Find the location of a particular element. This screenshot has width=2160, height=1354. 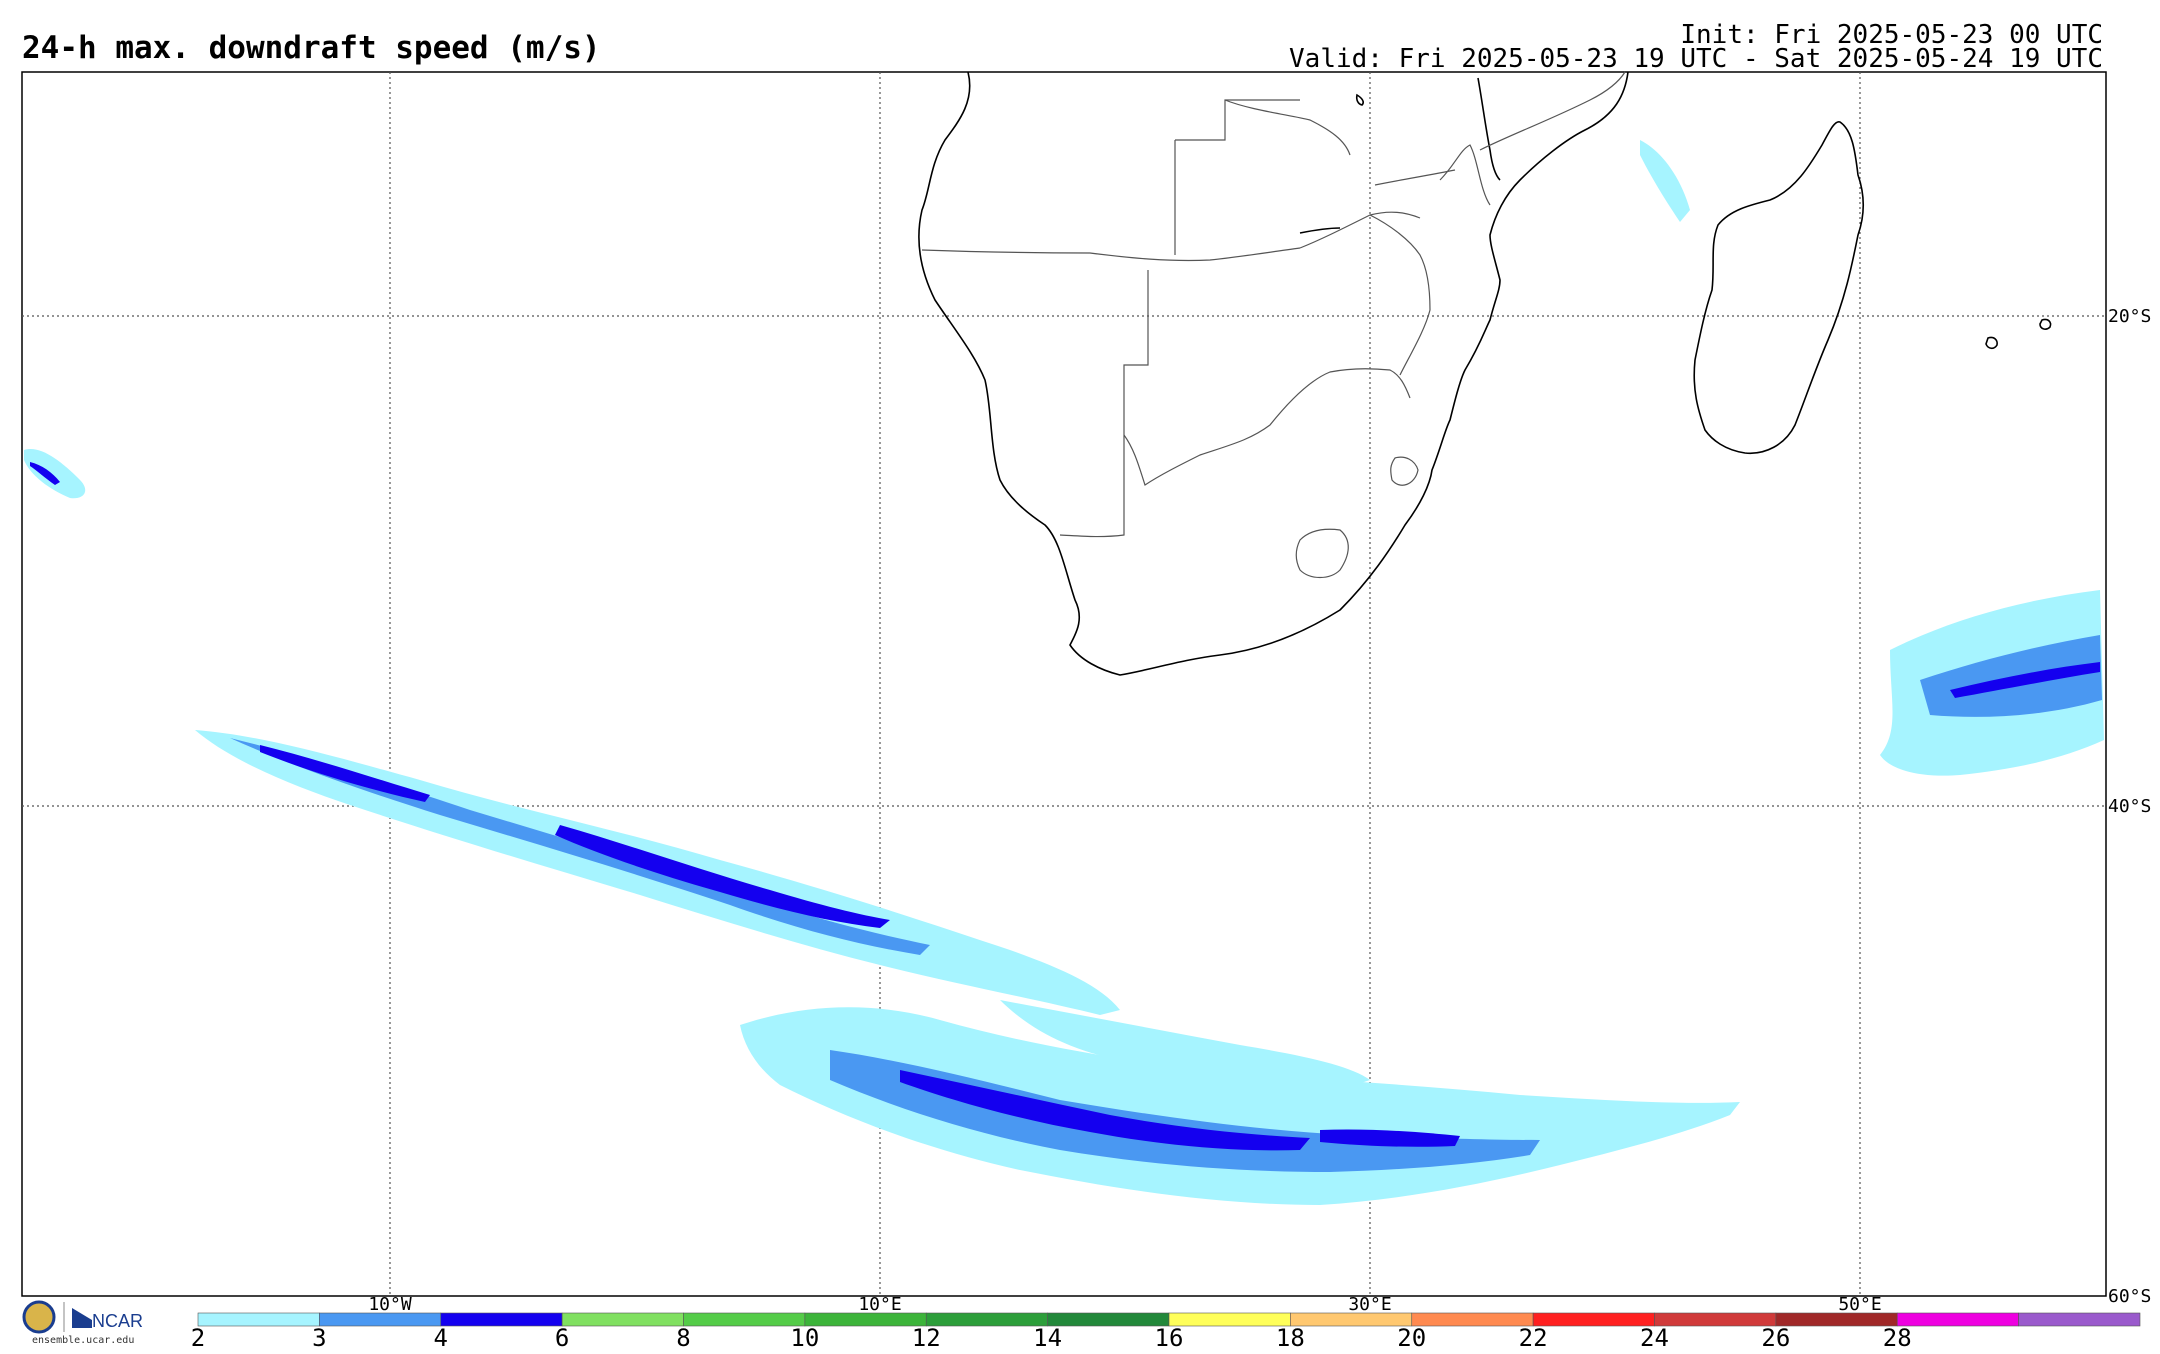

colorbar-tick-label: 6 is located at coordinates (562, 1338).